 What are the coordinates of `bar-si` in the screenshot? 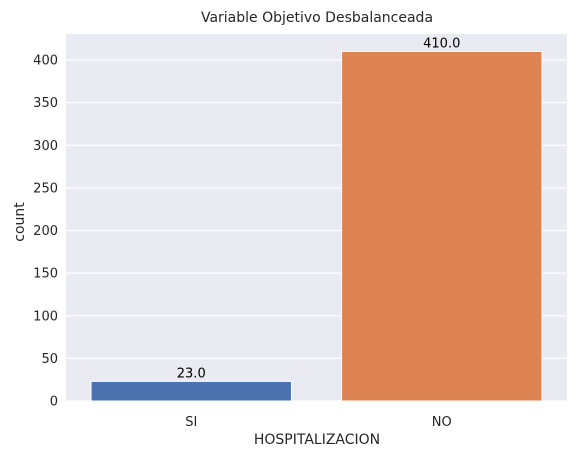 It's located at (191, 391).